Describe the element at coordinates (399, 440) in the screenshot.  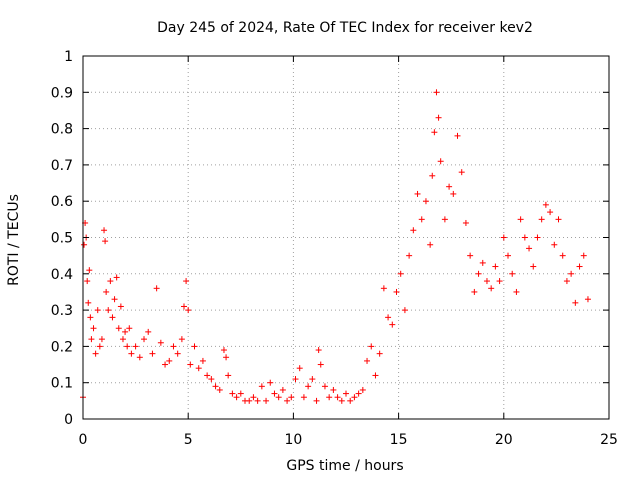
I see `x-tick-label: 15` at that location.